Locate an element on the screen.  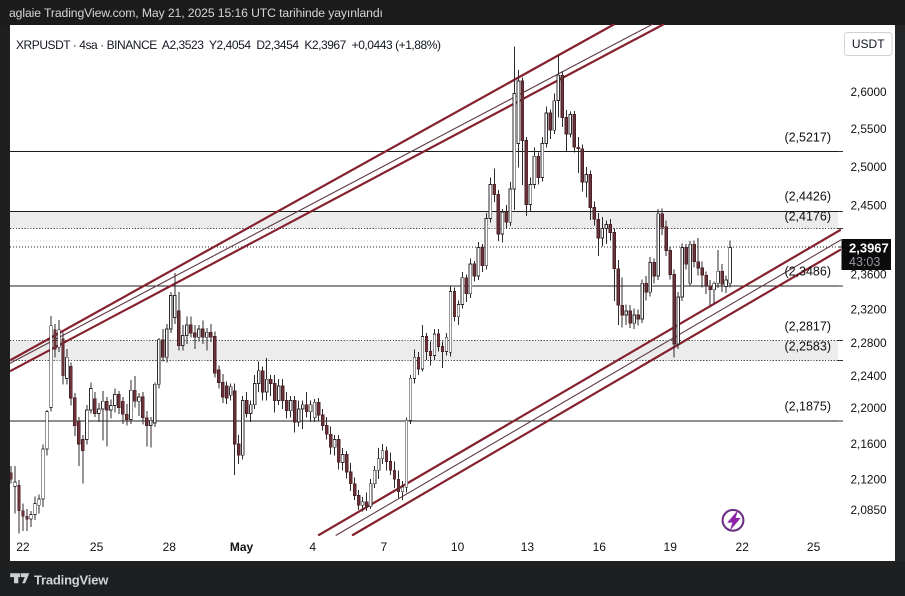
svg-text: 16 is located at coordinates (600, 547).